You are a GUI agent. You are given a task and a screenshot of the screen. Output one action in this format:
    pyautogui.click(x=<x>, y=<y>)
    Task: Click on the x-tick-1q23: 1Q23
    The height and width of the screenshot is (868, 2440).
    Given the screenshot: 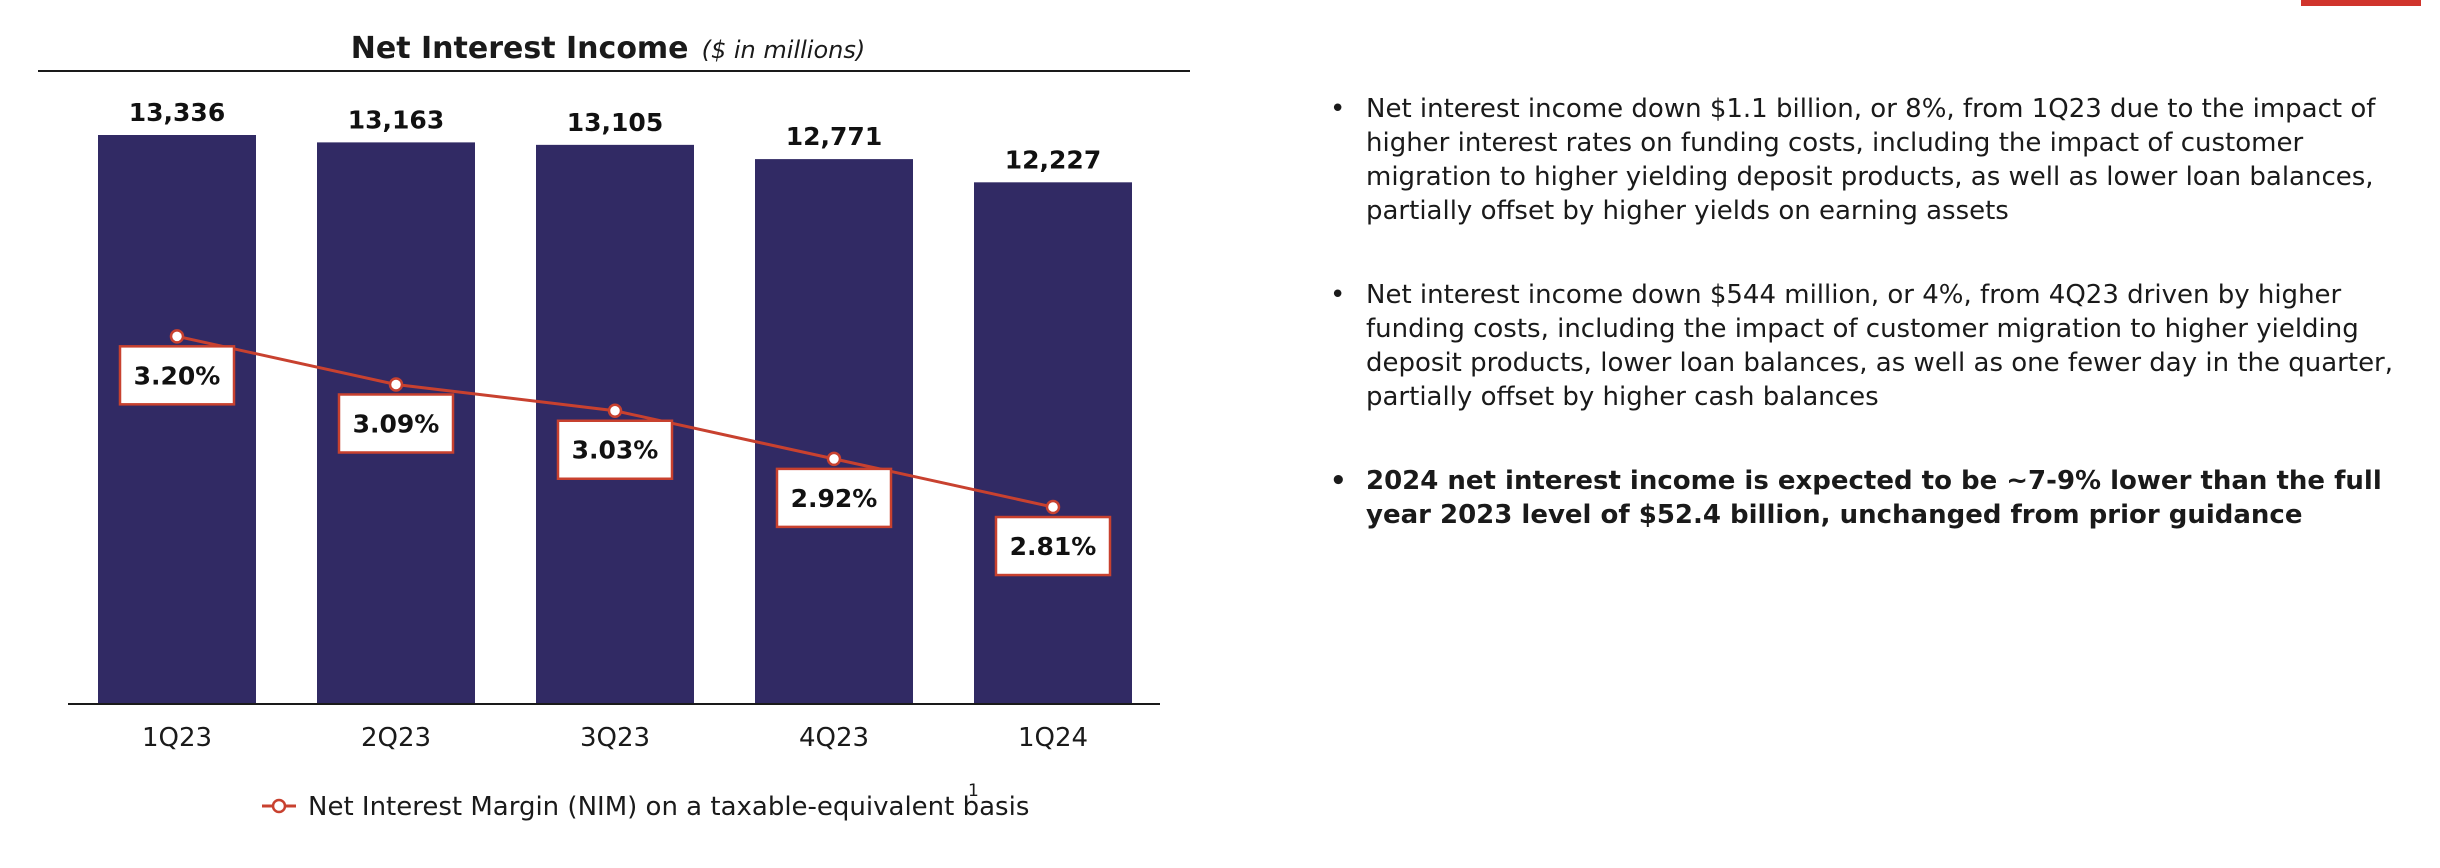 What is the action you would take?
    pyautogui.click(x=177, y=738)
    